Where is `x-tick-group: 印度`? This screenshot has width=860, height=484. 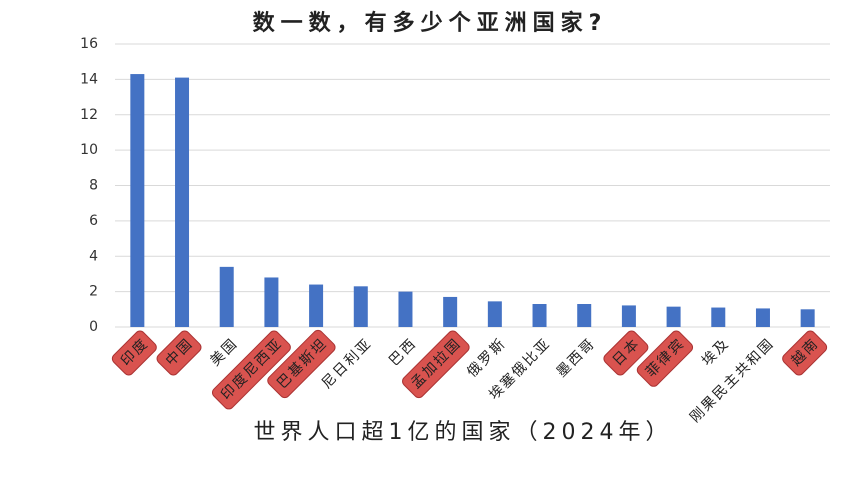
x-tick-group: 印度 is located at coordinates (134, 353).